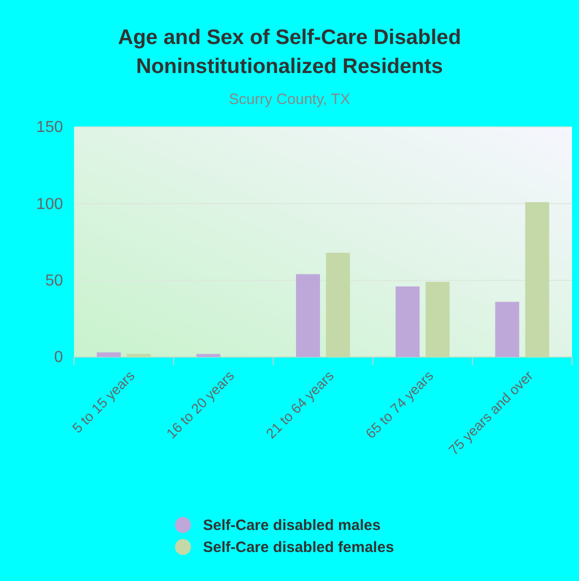 The height and width of the screenshot is (581, 579). What do you see at coordinates (290, 52) in the screenshot?
I see `chart-title: Age and Sex of Self-Care Disabled Noninstitutionalized Residents` at bounding box center [290, 52].